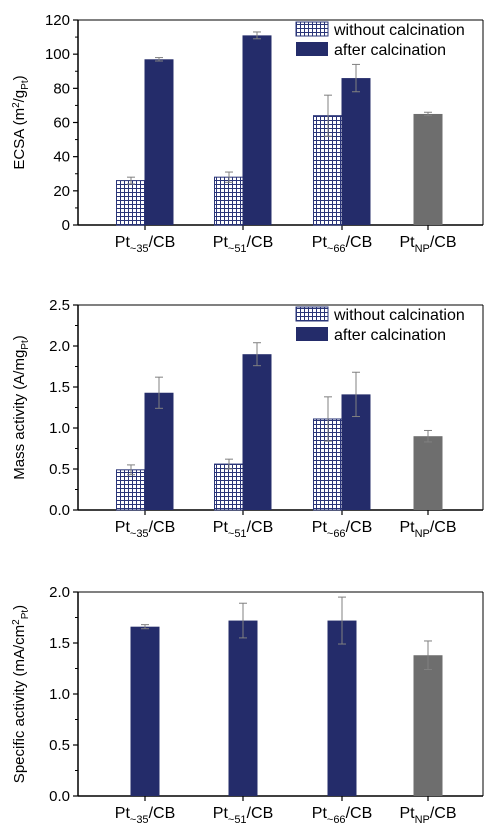 This screenshot has width=487, height=829. I want to click on y-tick-label: 2.5, so click(59, 305).